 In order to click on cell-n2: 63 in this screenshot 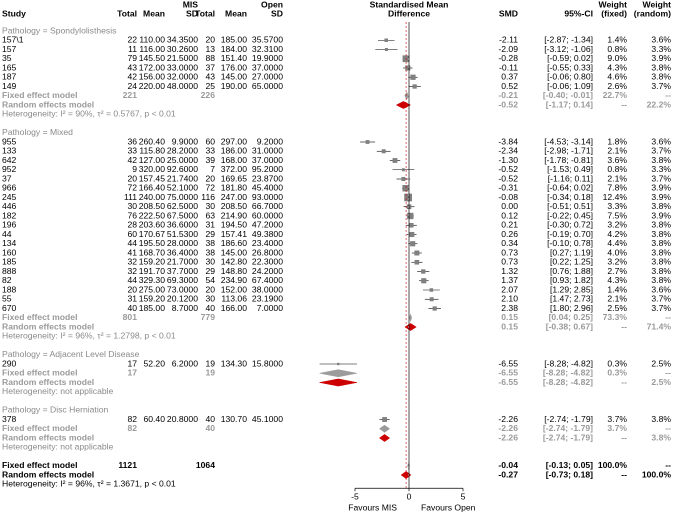, I will do `click(210, 215)`.